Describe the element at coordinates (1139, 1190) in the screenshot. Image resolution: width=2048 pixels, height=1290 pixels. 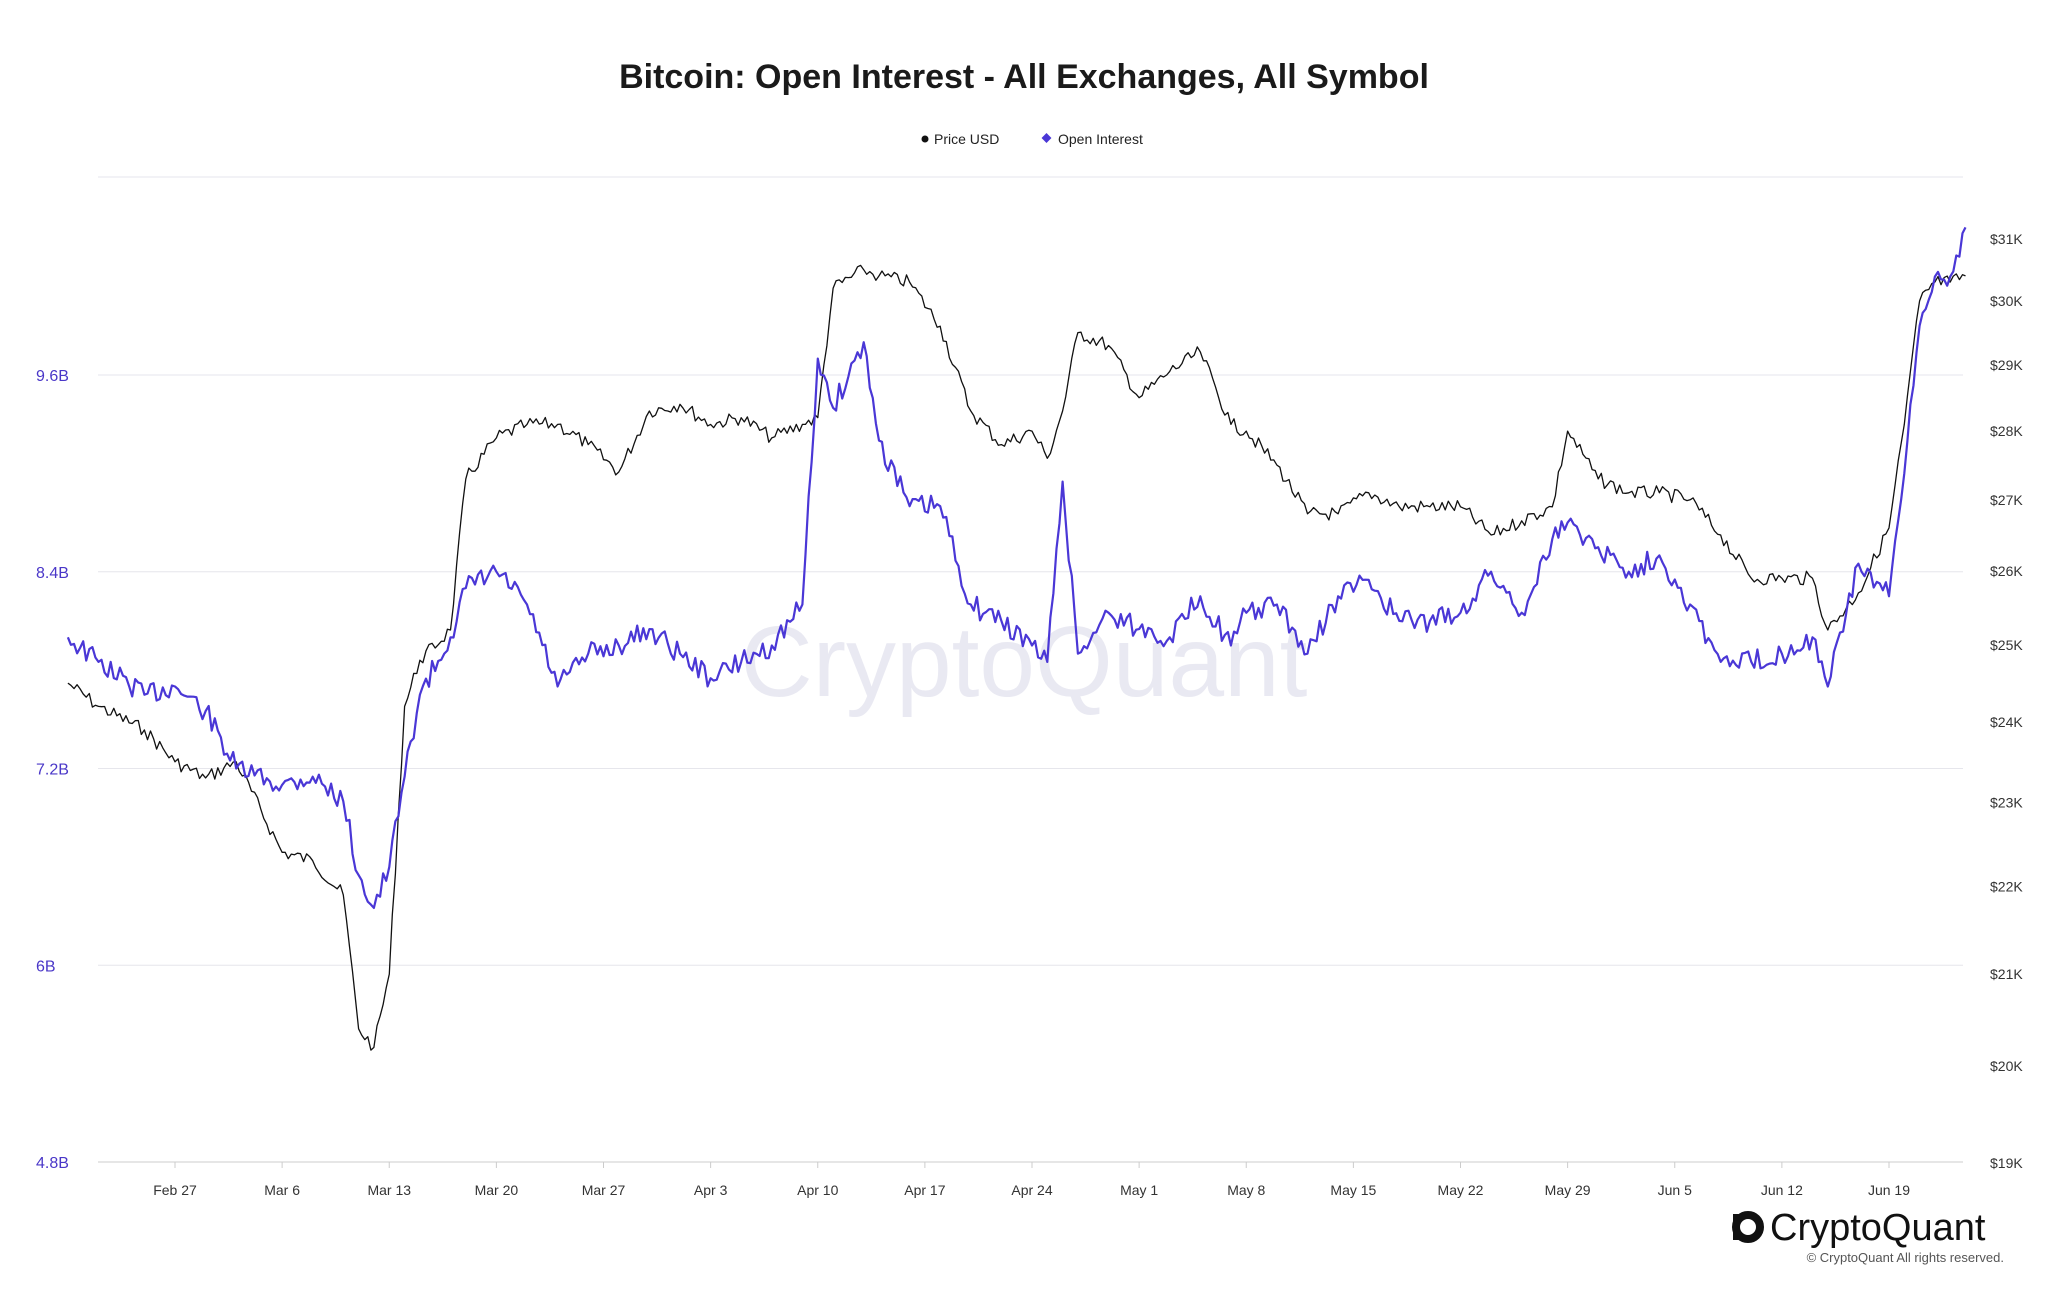
I see `x-tick-label: May 1` at that location.